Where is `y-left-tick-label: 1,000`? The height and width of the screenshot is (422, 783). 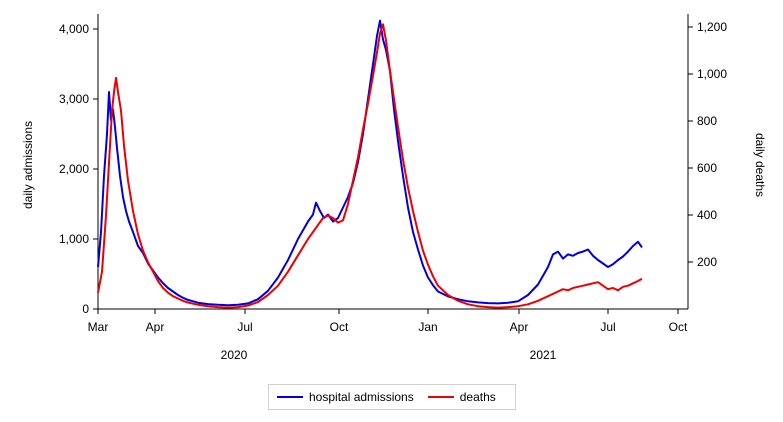
y-left-tick-label: 1,000 is located at coordinates (74, 239).